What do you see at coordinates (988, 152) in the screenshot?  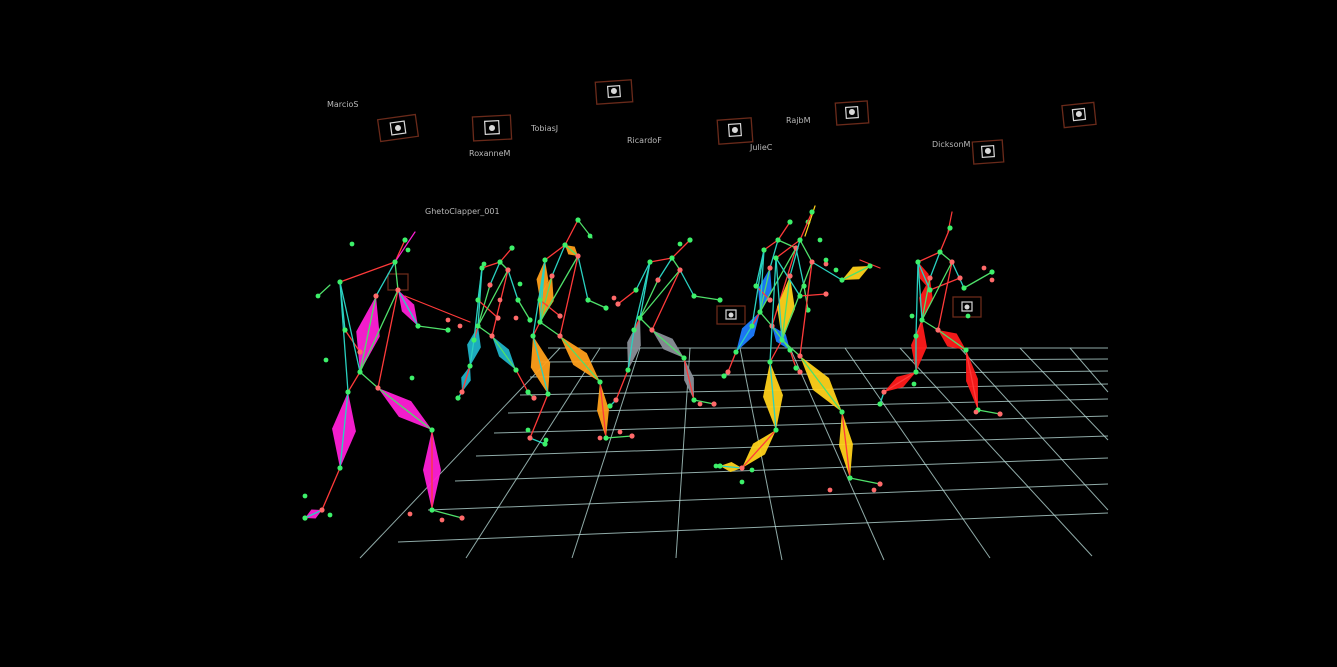 I see `camera-dicksonm` at bounding box center [988, 152].